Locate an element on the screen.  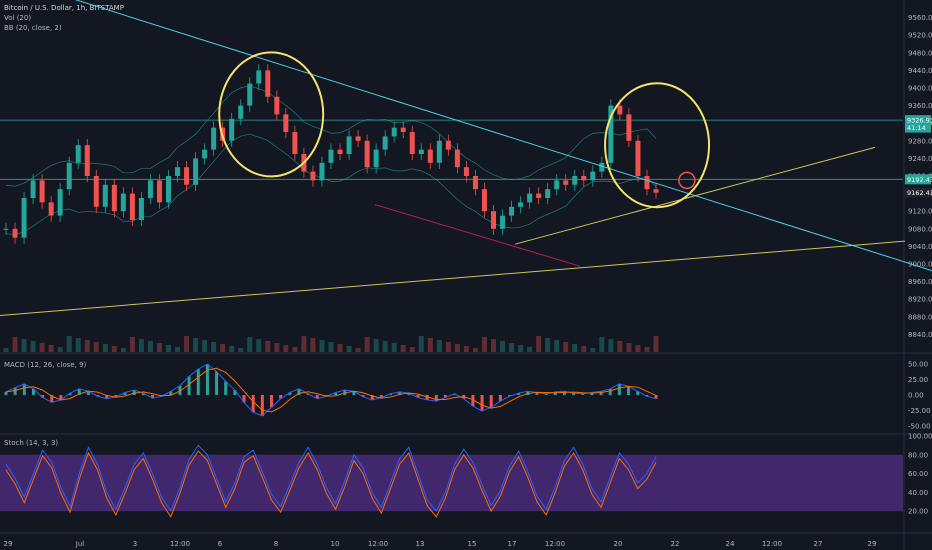
time-axis-label: 12:00 is located at coordinates (555, 544).